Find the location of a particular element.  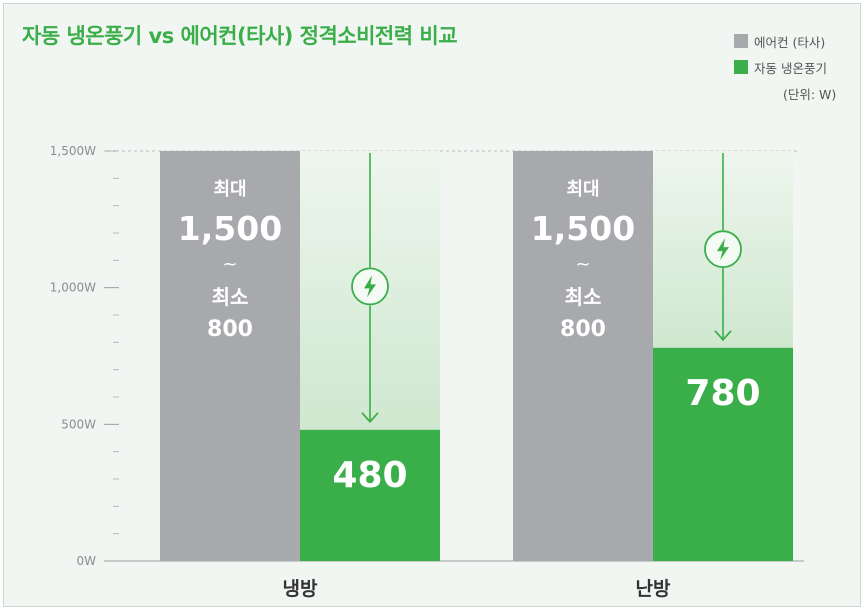

legend-label-product: 자동 냉온풍기 is located at coordinates (790, 68).